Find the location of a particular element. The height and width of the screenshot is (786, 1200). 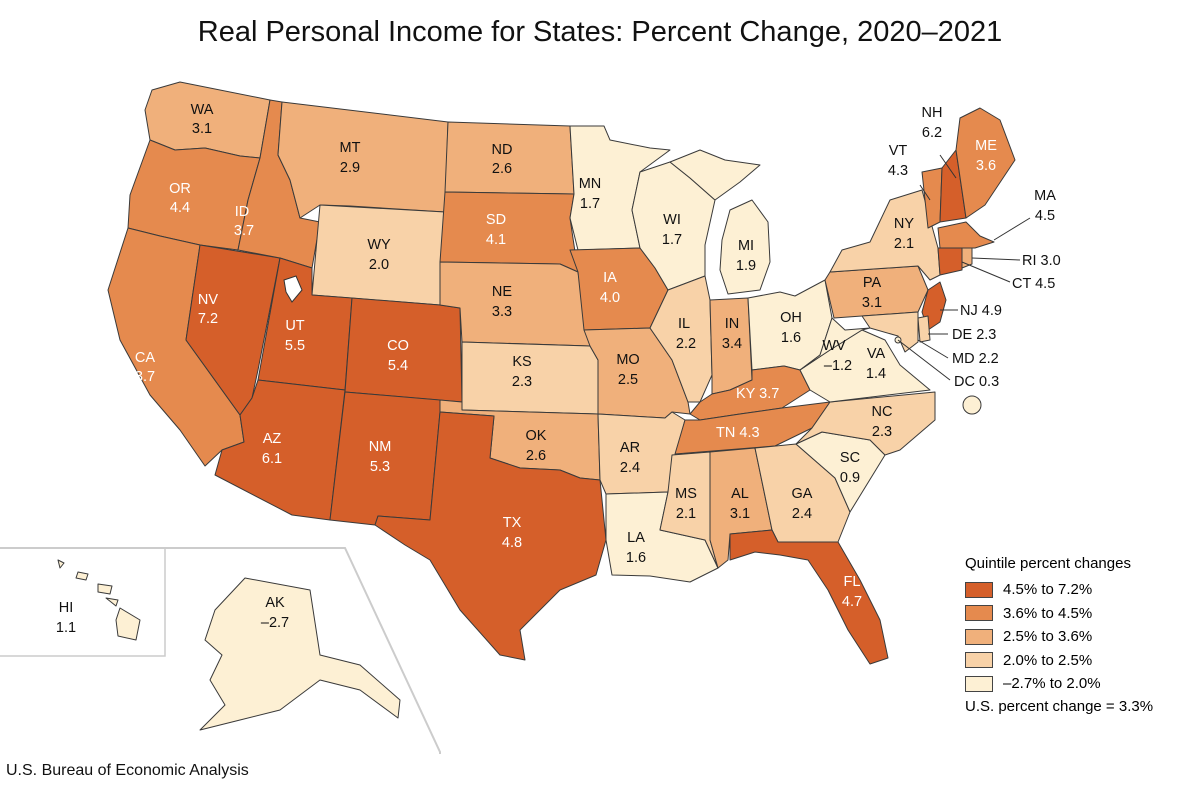

label-UT-abbr: UT is located at coordinates (294, 326).